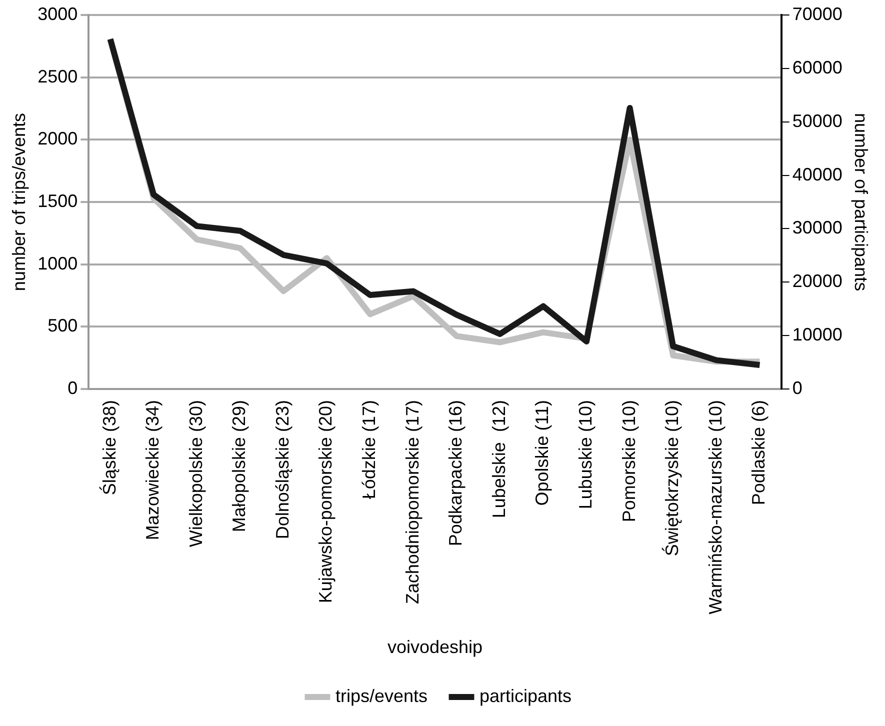 The height and width of the screenshot is (726, 885). I want to click on y-tick-label: 2000, so click(58, 138).